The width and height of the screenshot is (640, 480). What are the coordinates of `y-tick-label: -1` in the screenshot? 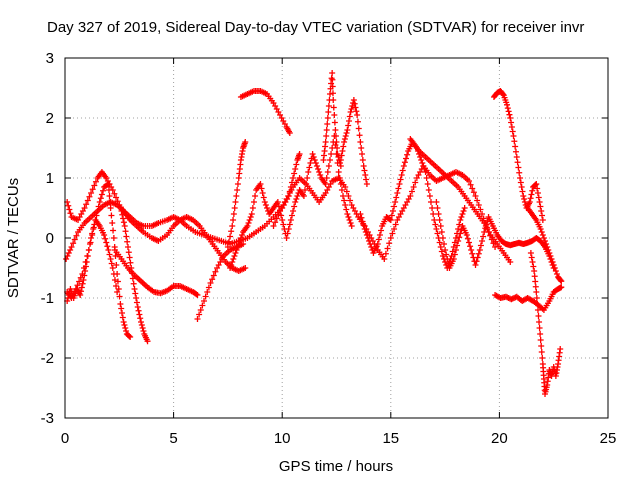 It's located at (47, 298).